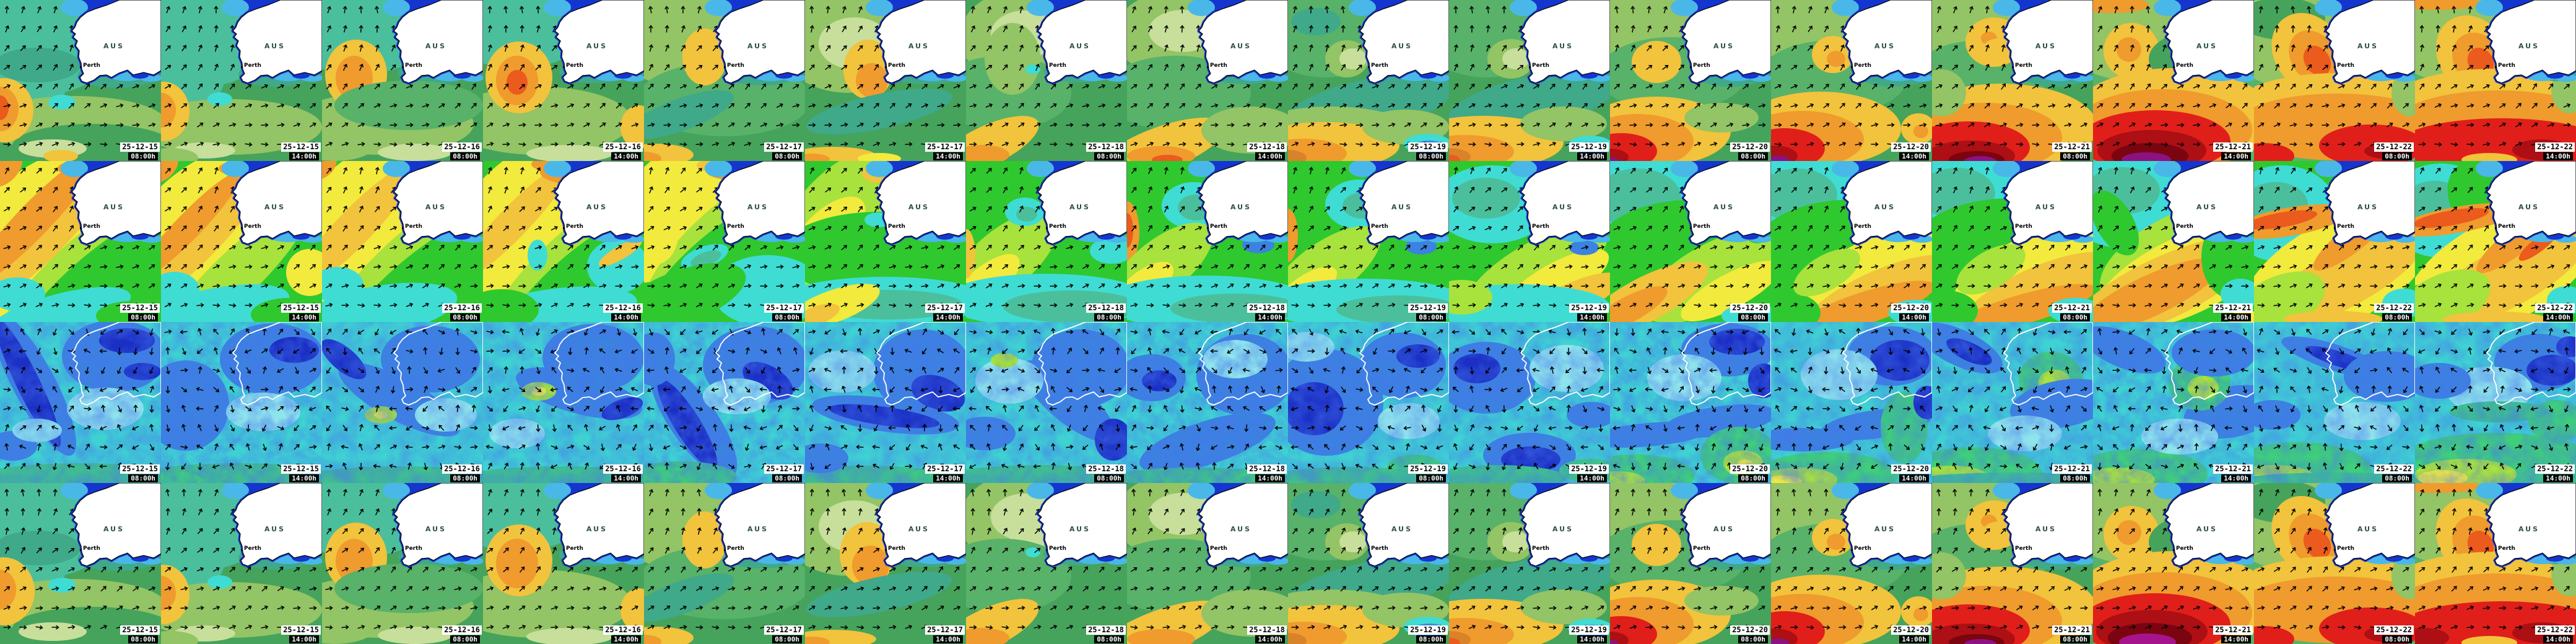 Image resolution: width=2576 pixels, height=644 pixels. What do you see at coordinates (1207, 80) in the screenshot?
I see `forecast-tile-r1c8: AUS Perth 25-12-18 14:00h` at bounding box center [1207, 80].